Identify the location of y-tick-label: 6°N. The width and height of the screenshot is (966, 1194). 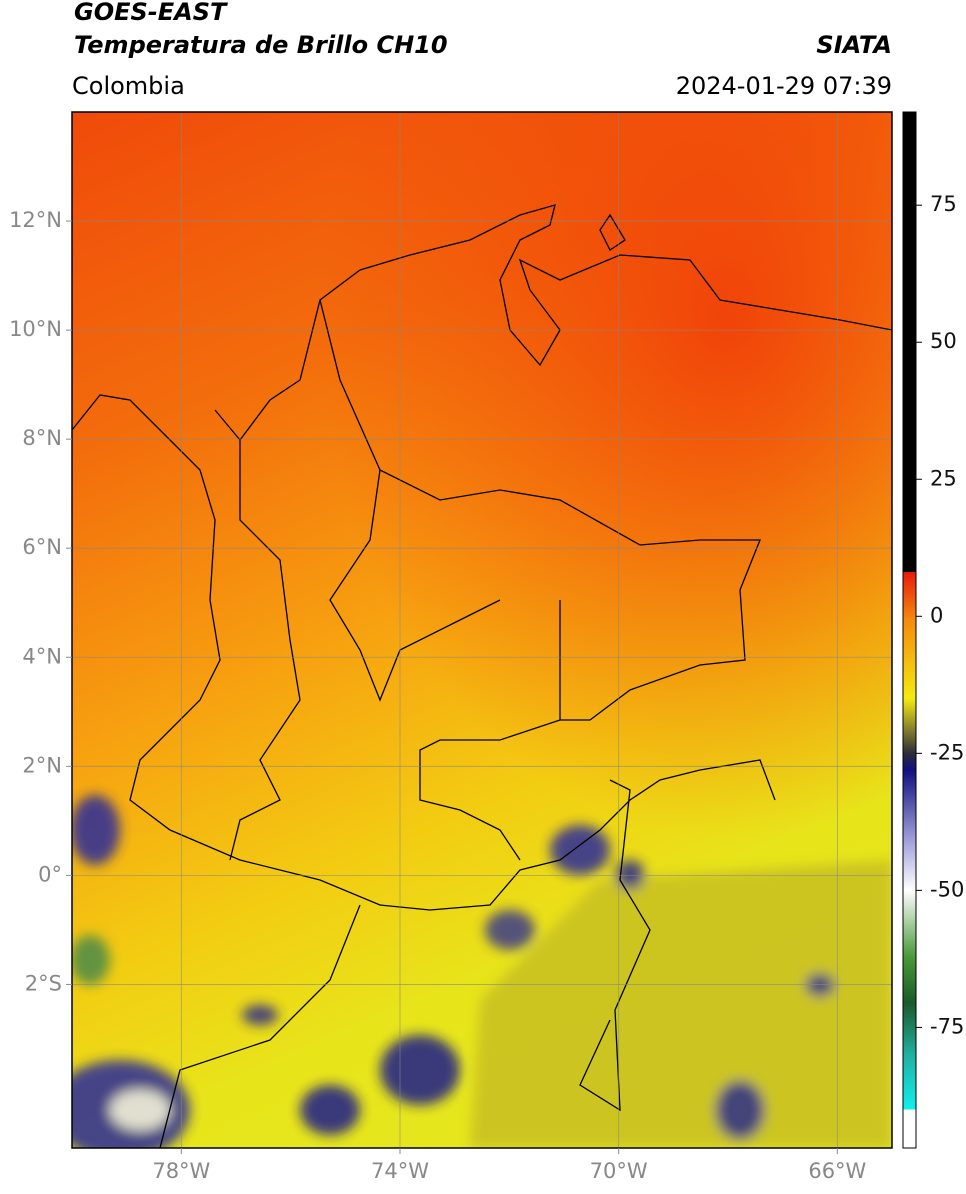
(42, 547).